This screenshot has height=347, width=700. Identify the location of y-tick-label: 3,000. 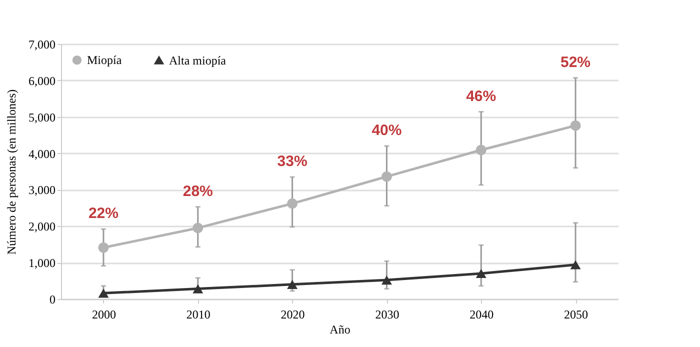
(42, 190).